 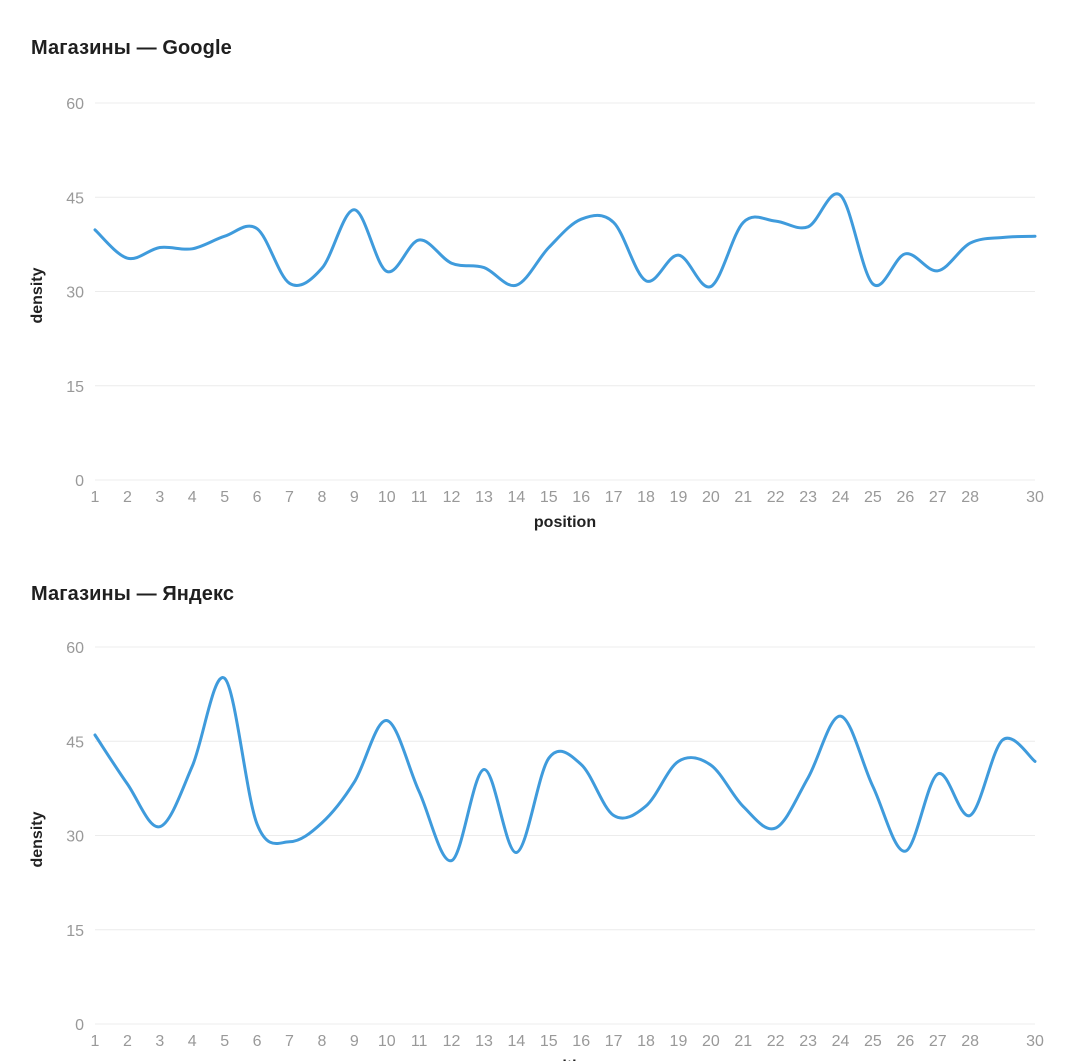 What do you see at coordinates (131, 48) in the screenshot?
I see `chart-title: Магазины — Google` at bounding box center [131, 48].